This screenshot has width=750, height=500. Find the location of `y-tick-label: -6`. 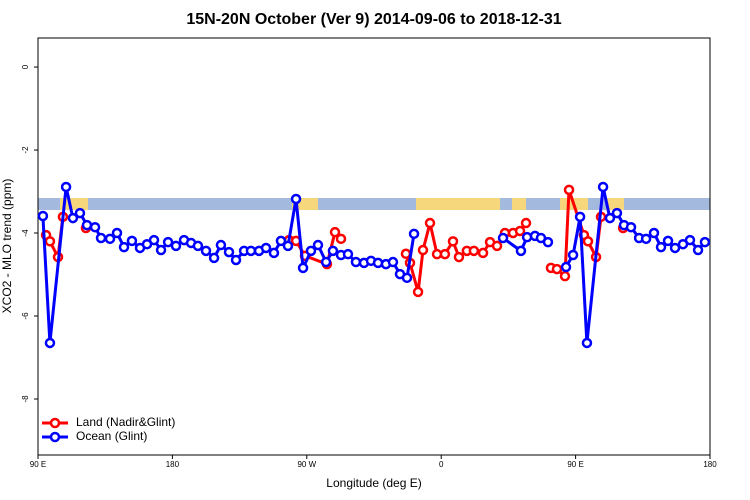

y-tick-label: -6 is located at coordinates (25, 316).